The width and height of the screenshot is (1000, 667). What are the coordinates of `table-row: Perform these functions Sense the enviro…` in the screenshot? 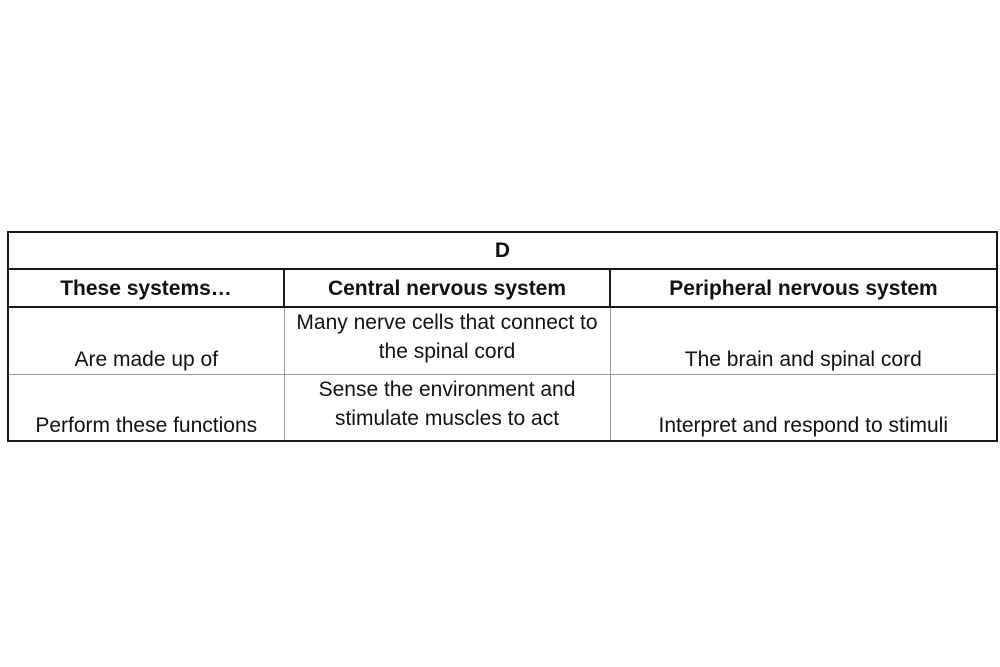 It's located at (502, 407).